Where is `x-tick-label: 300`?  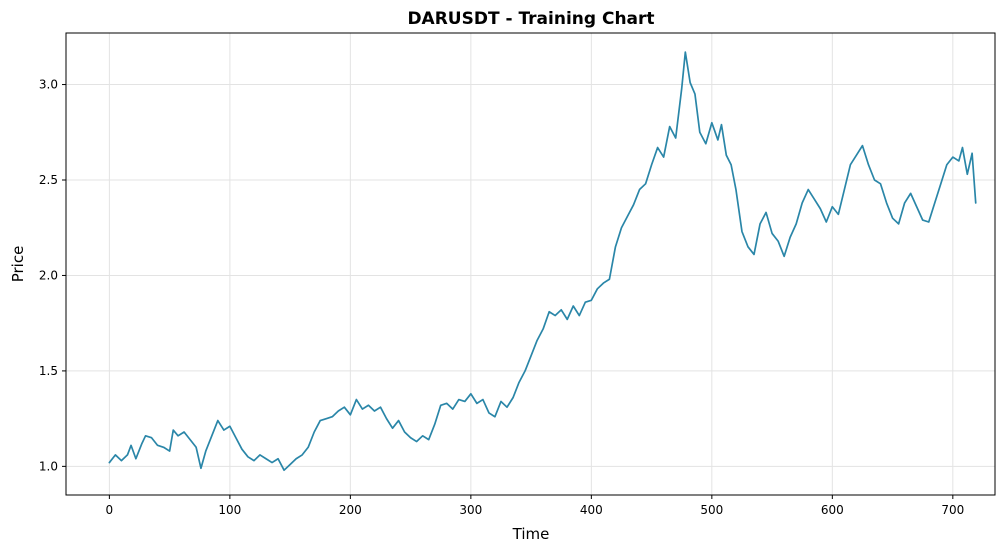 x-tick-label: 300 is located at coordinates (470, 510).